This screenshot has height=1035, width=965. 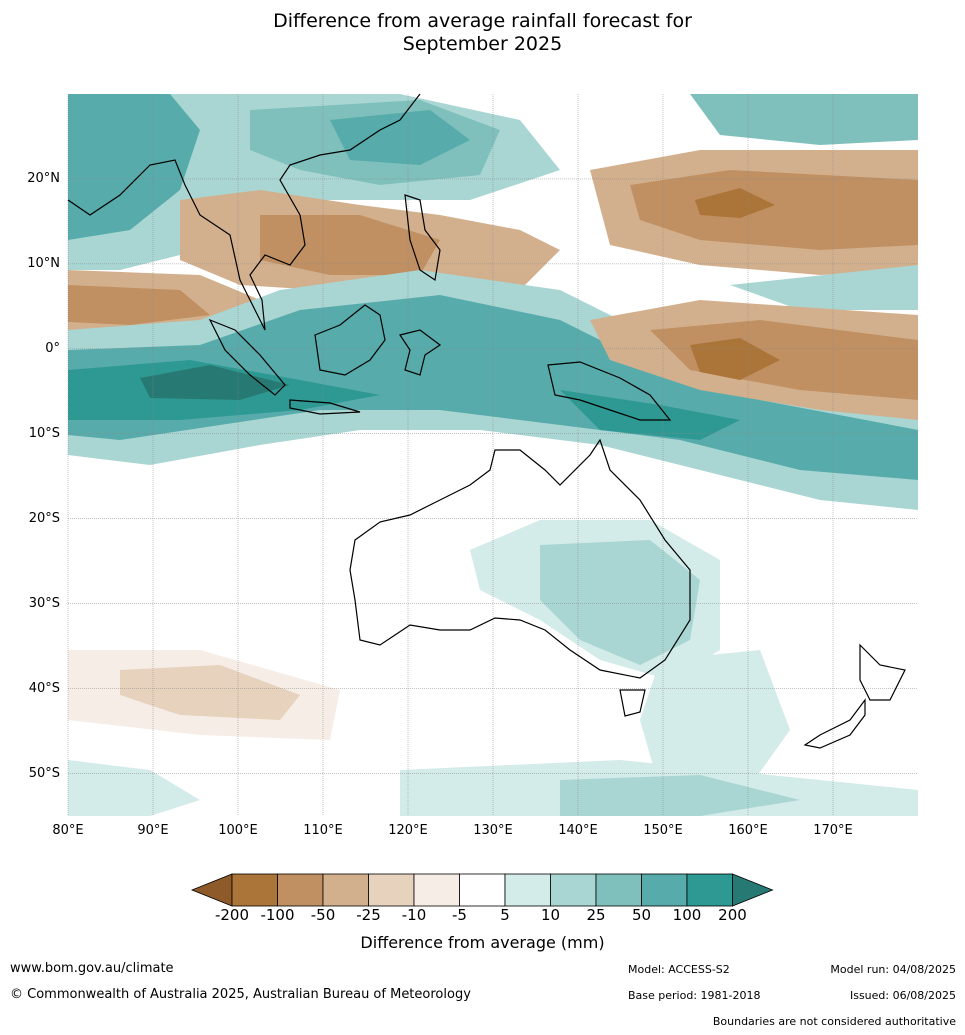 What do you see at coordinates (680, 795) in the screenshot?
I see `wet-region-southern-ocean-core` at bounding box center [680, 795].